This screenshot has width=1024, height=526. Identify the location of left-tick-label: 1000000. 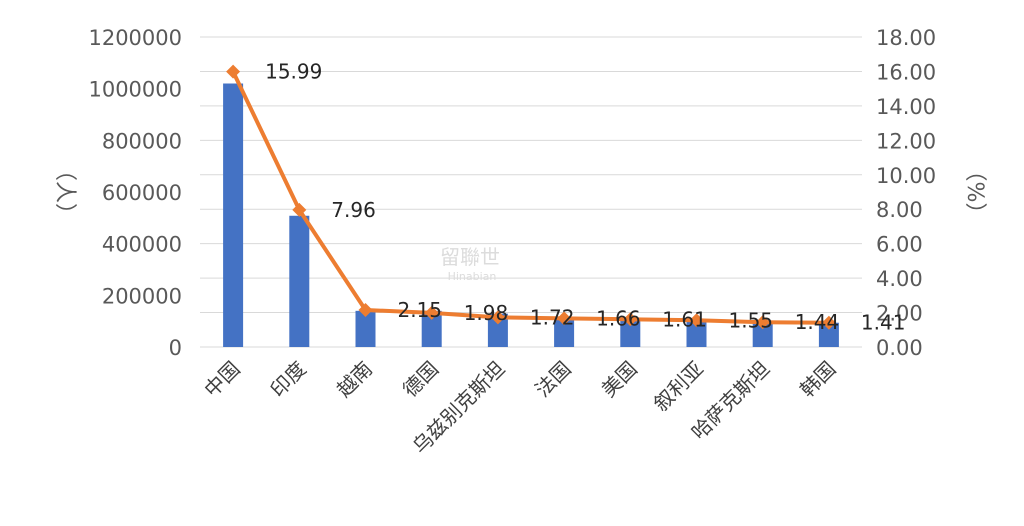
(135, 90).